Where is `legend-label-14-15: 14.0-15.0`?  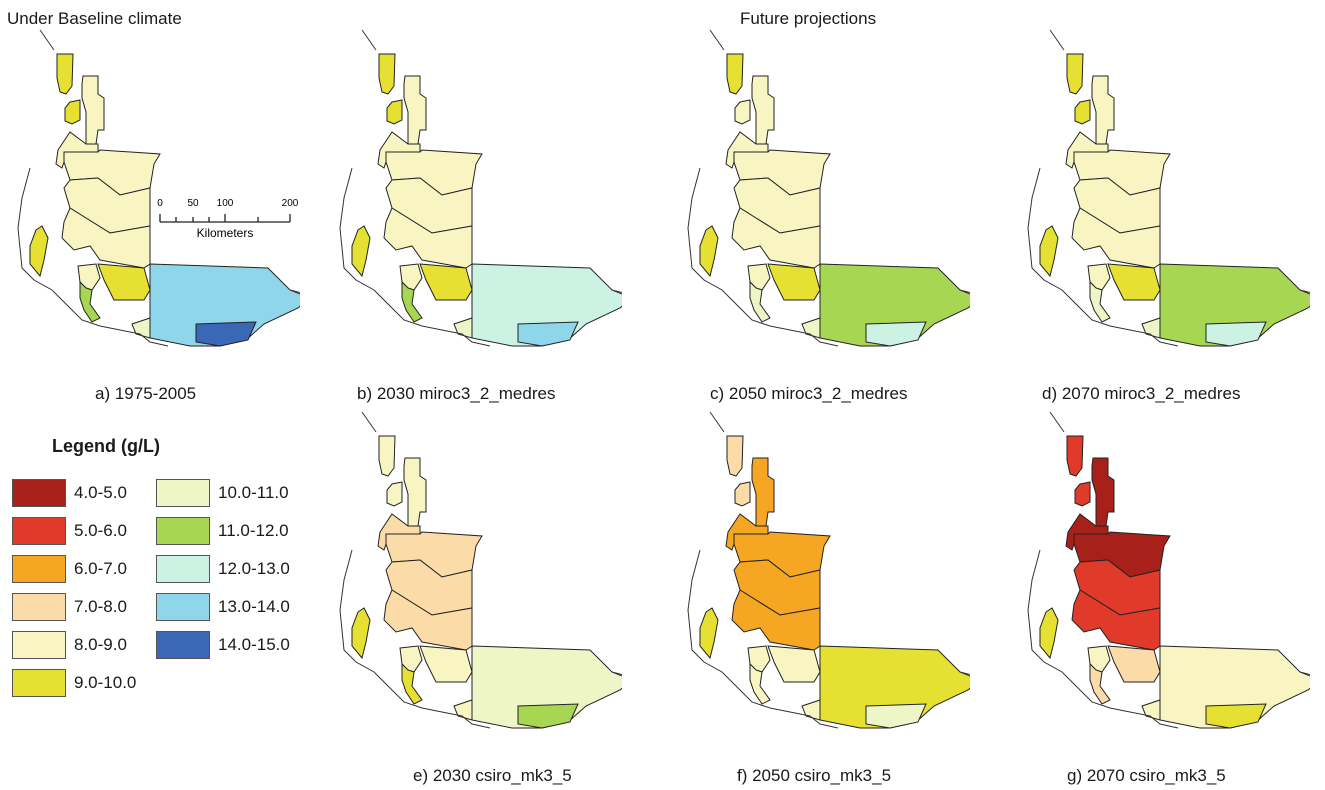 legend-label-14-15: 14.0-15.0 is located at coordinates (254, 644).